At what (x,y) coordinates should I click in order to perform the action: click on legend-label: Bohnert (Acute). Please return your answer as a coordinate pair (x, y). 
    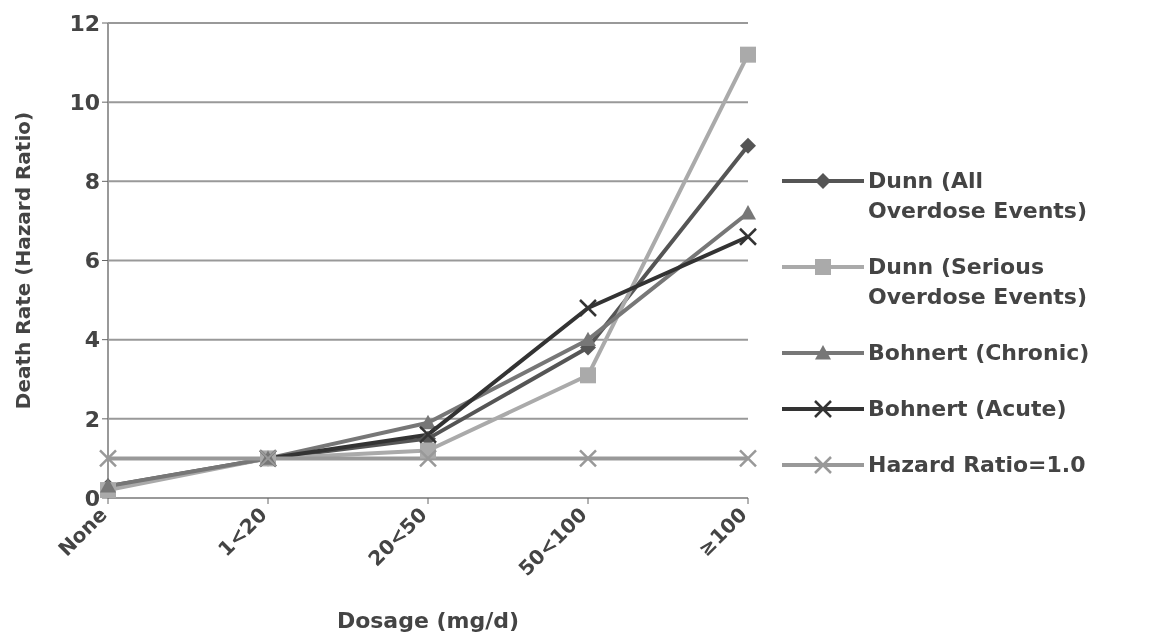
    Looking at the image, I should click on (968, 409).